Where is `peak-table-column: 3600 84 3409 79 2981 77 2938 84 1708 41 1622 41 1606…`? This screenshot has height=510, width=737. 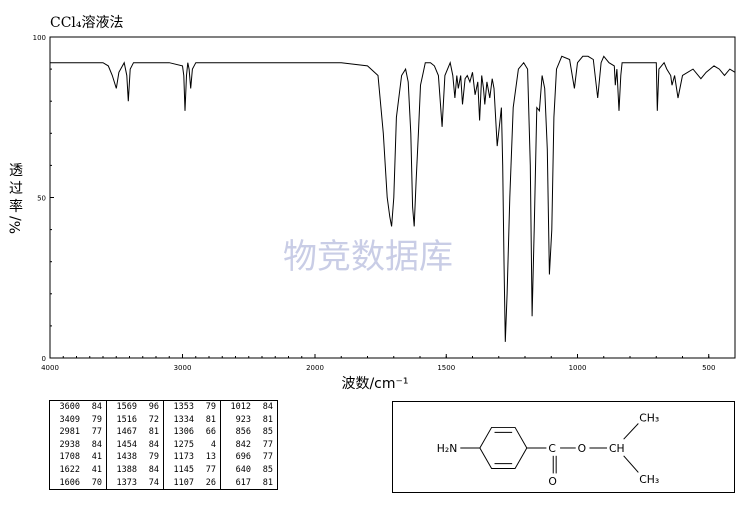
peak-table-column: 3600 84 3409 79 2981 77 2938 84 1708 41 1622 41 1606… is located at coordinates (78, 445).